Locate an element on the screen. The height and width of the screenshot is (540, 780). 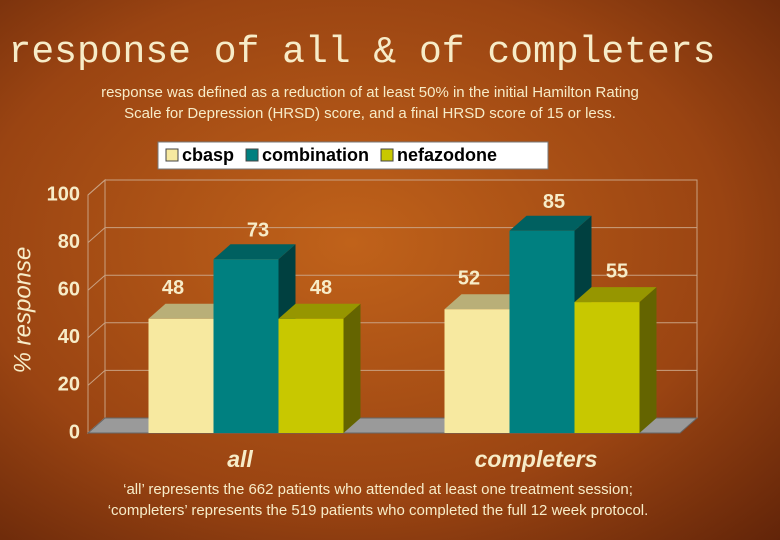
y-tick-label: 0 is located at coordinates (74, 432).